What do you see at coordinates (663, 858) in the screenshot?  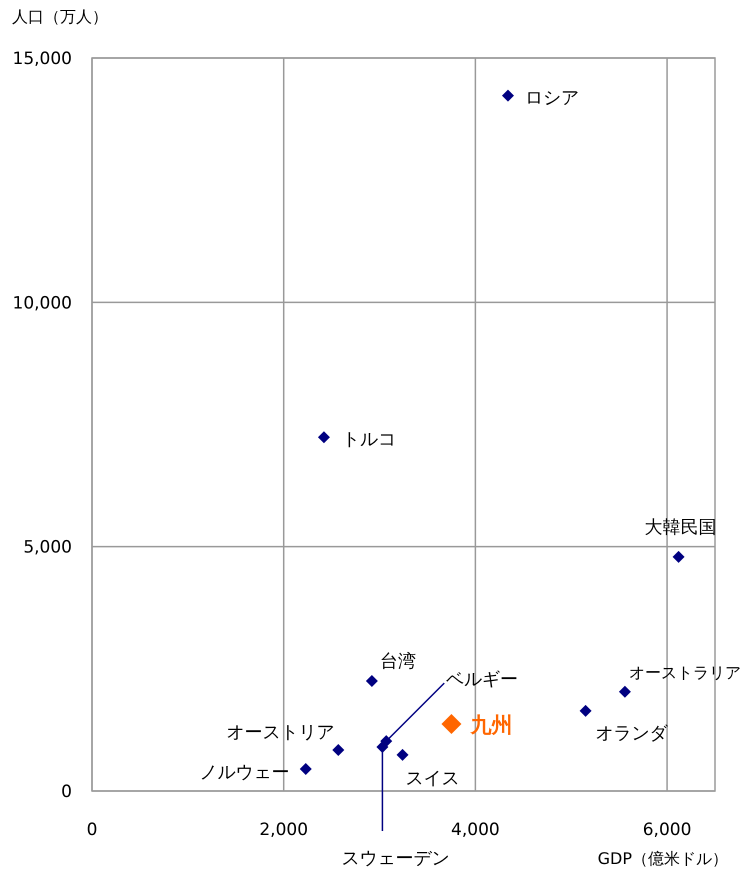 I see `x-axis-title: GDP（億米ドル）` at bounding box center [663, 858].